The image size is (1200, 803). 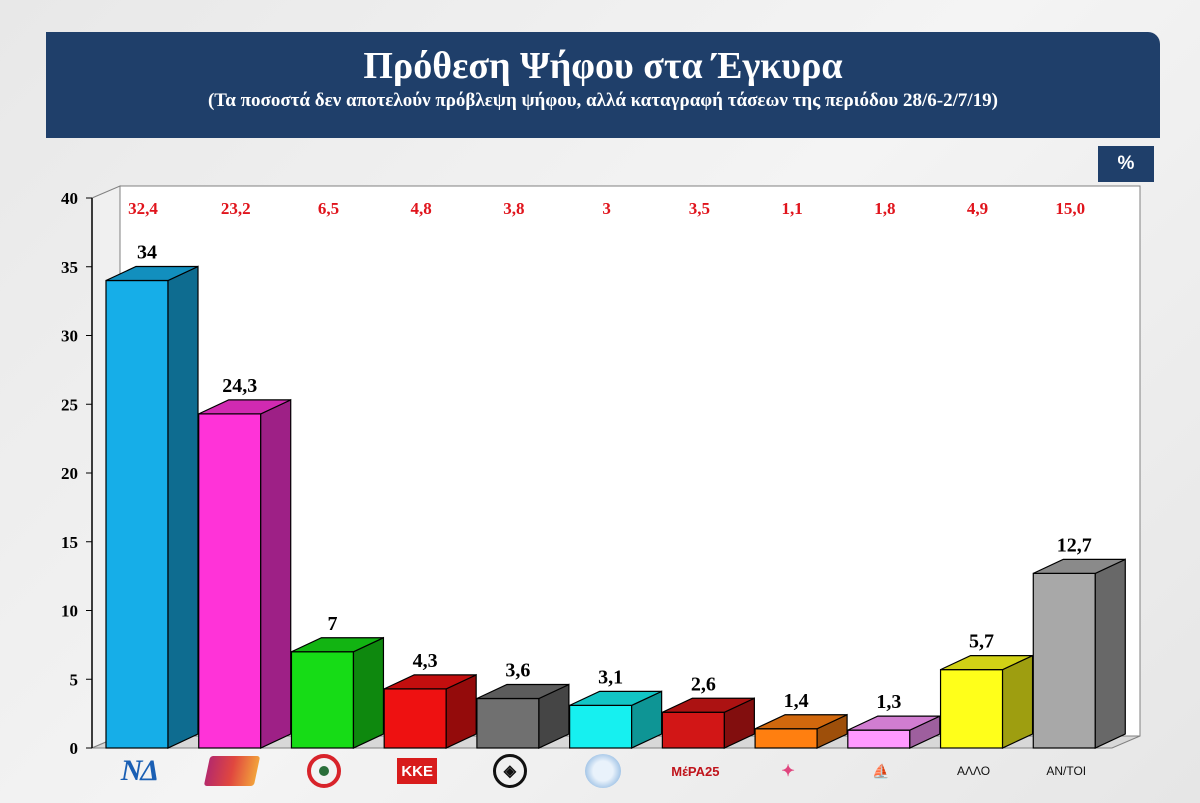 What do you see at coordinates (69, 404) in the screenshot?
I see `y-tick-label: 25` at bounding box center [69, 404].